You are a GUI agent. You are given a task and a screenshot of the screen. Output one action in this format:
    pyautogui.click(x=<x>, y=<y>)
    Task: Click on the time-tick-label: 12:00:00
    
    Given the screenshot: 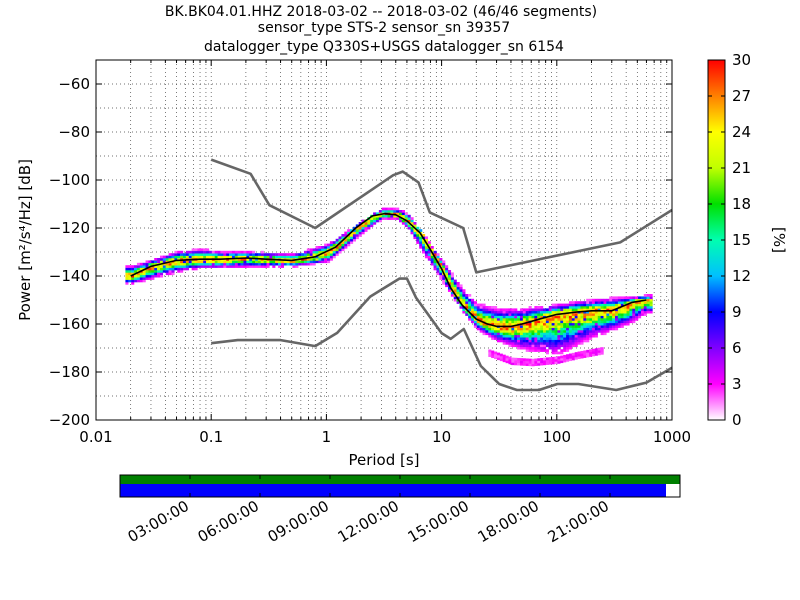 What is the action you would take?
    pyautogui.click(x=368, y=521)
    